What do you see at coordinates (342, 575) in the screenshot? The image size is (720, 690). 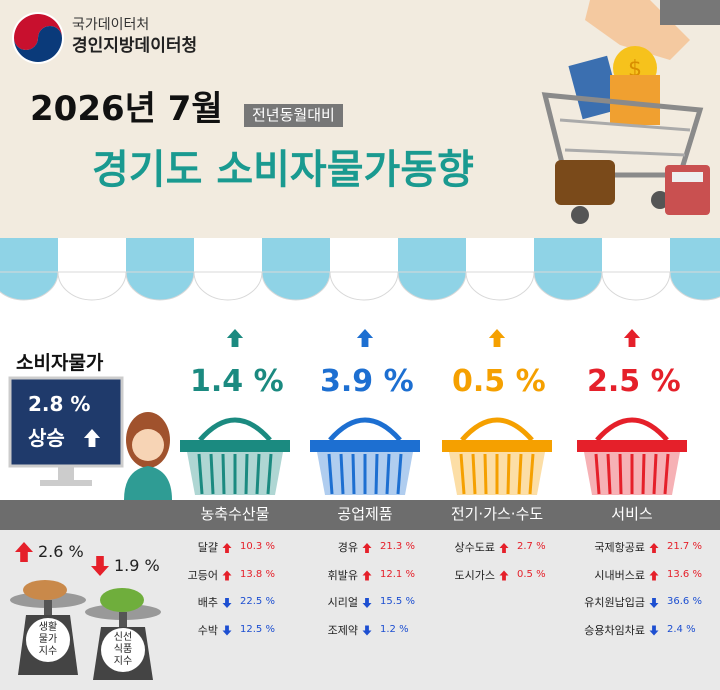 I see `item-name: 휘발유` at bounding box center [342, 575].